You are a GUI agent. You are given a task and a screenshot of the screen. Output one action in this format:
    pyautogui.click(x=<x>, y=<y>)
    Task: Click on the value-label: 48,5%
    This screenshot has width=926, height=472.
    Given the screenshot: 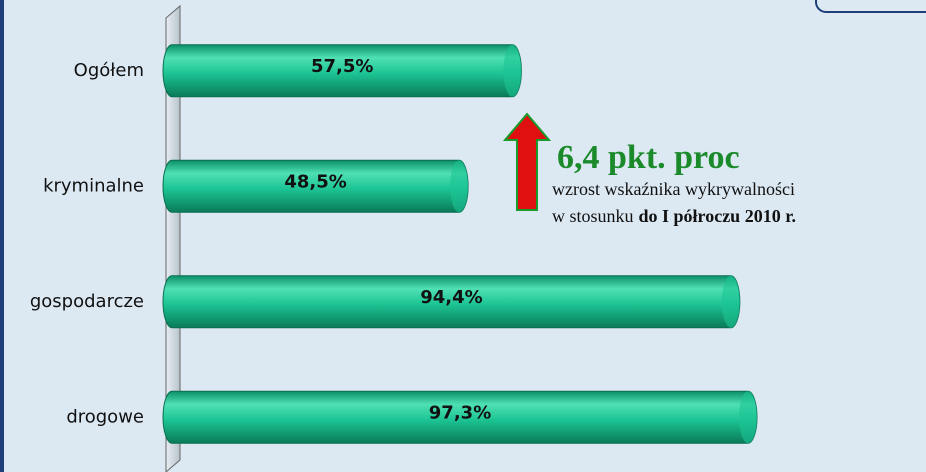 What is the action you would take?
    pyautogui.click(x=315, y=181)
    